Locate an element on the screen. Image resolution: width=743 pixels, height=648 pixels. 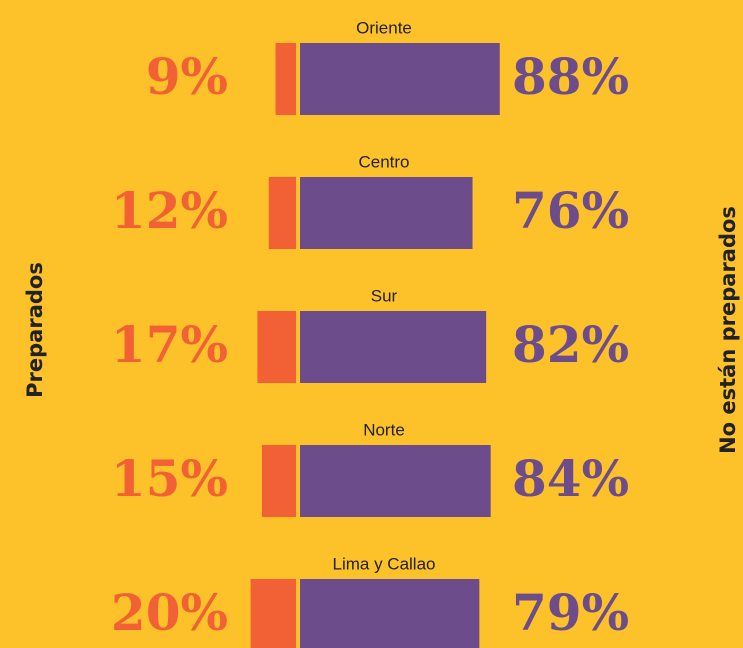
left-series-title: Preparados is located at coordinates (35, 330).